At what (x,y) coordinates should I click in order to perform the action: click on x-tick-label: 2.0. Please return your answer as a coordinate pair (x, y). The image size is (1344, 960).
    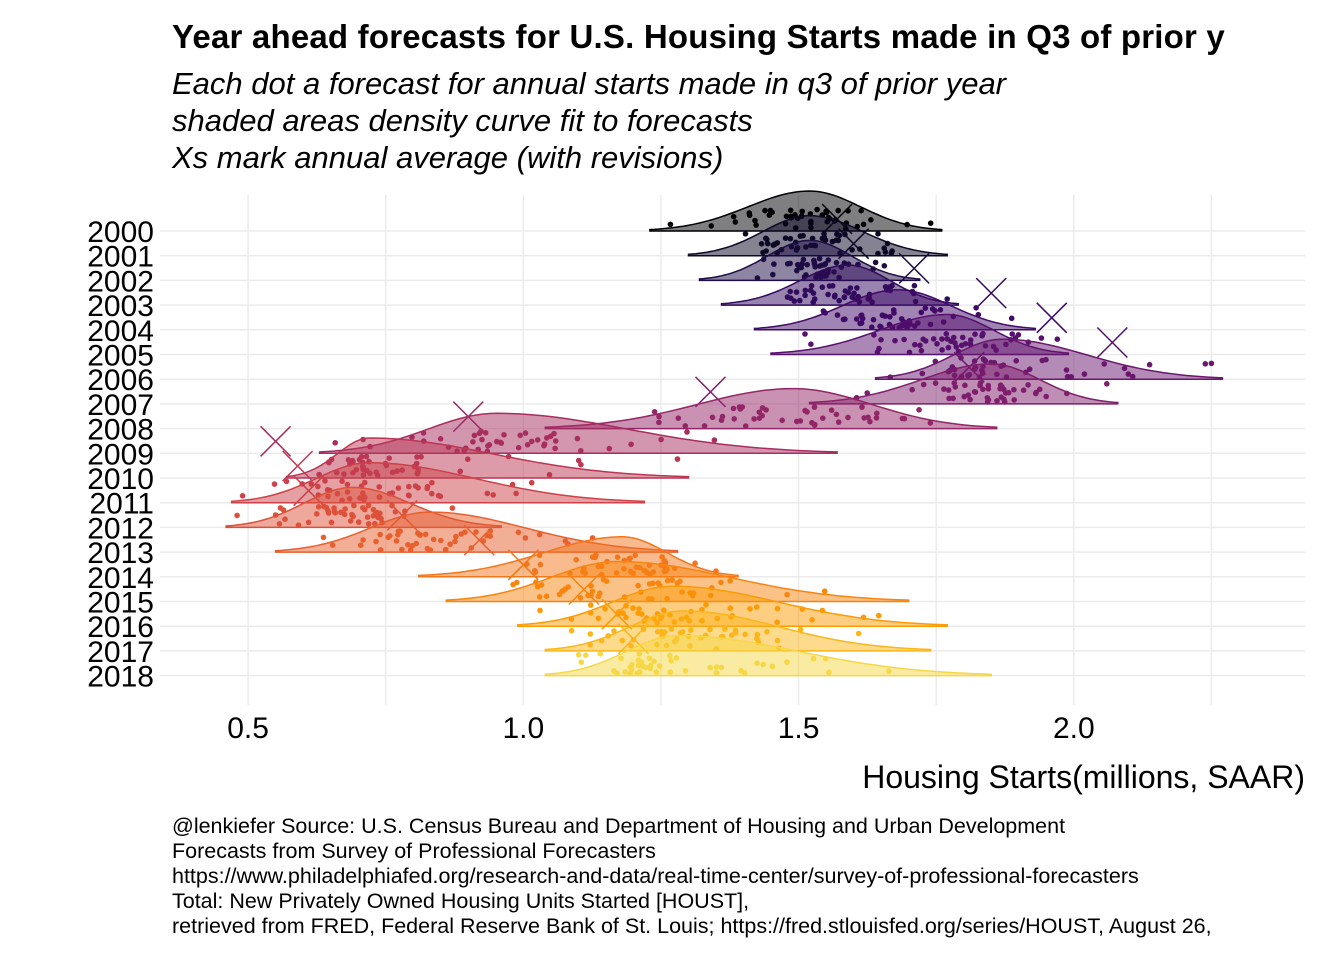
    Looking at the image, I should click on (1074, 728).